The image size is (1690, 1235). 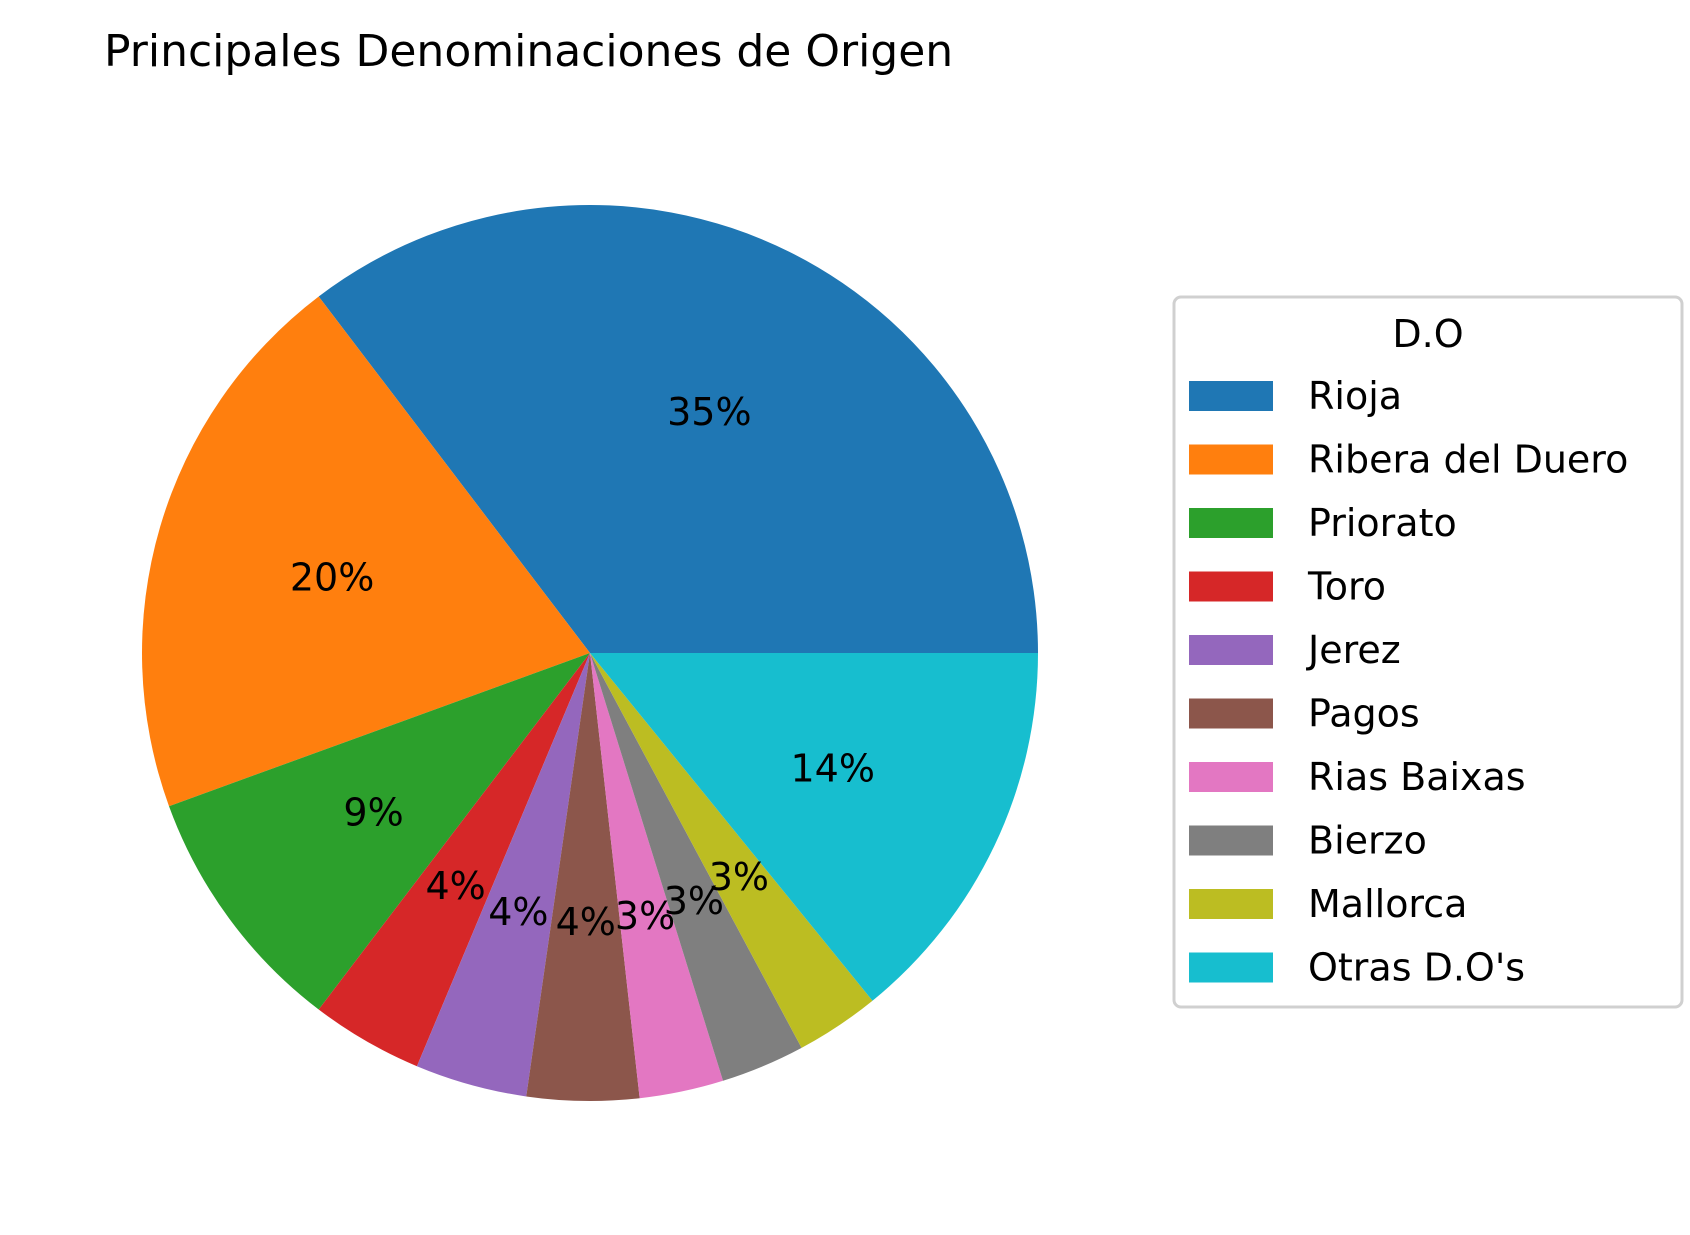 What do you see at coordinates (1346, 587) in the screenshot?
I see `legend-label: Toro` at bounding box center [1346, 587].